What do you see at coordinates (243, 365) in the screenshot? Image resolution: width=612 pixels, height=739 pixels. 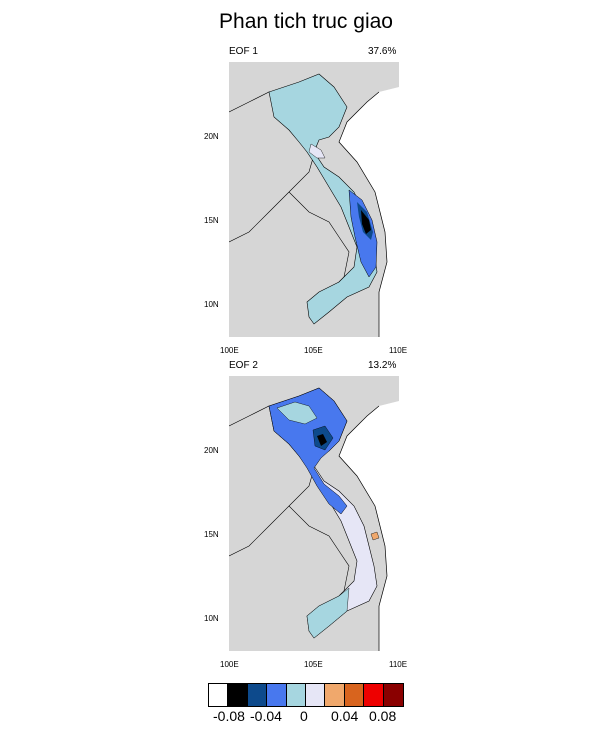 I see `panel-2-name: EOF 2` at bounding box center [243, 365].